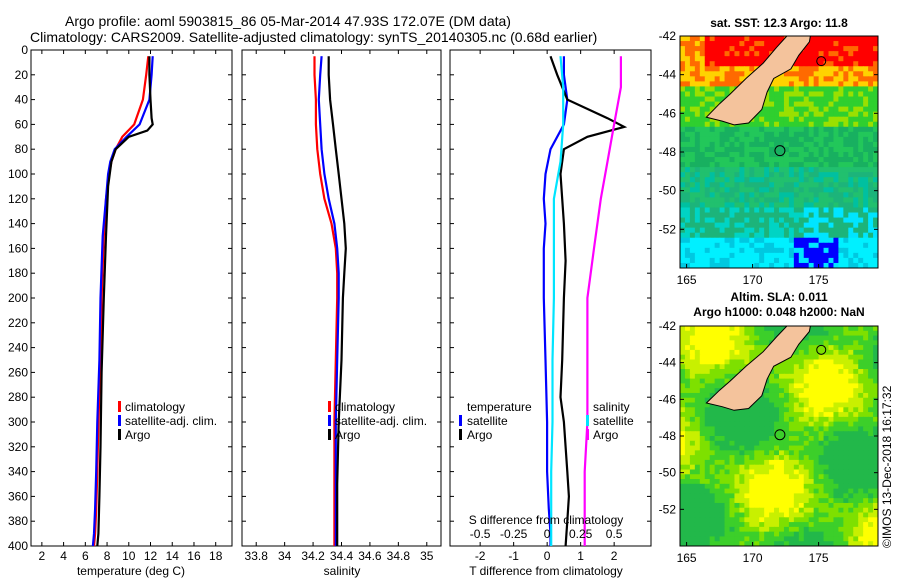  Describe the element at coordinates (580, 556) in the screenshot. I see `x-tick-label: 1` at that location.